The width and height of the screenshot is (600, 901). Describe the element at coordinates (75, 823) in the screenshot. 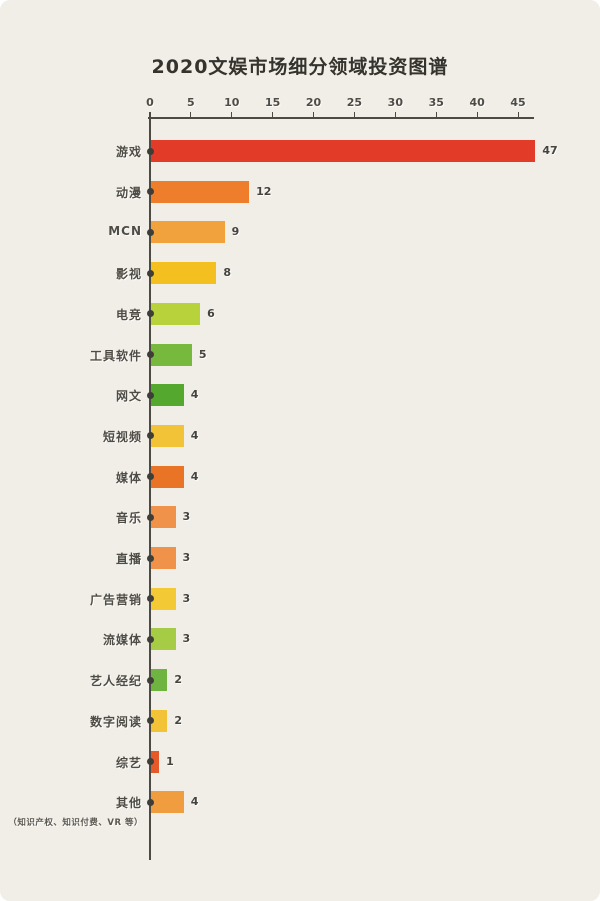

I see `footnote: （知识产权、知识付费、VR 等）` at that location.